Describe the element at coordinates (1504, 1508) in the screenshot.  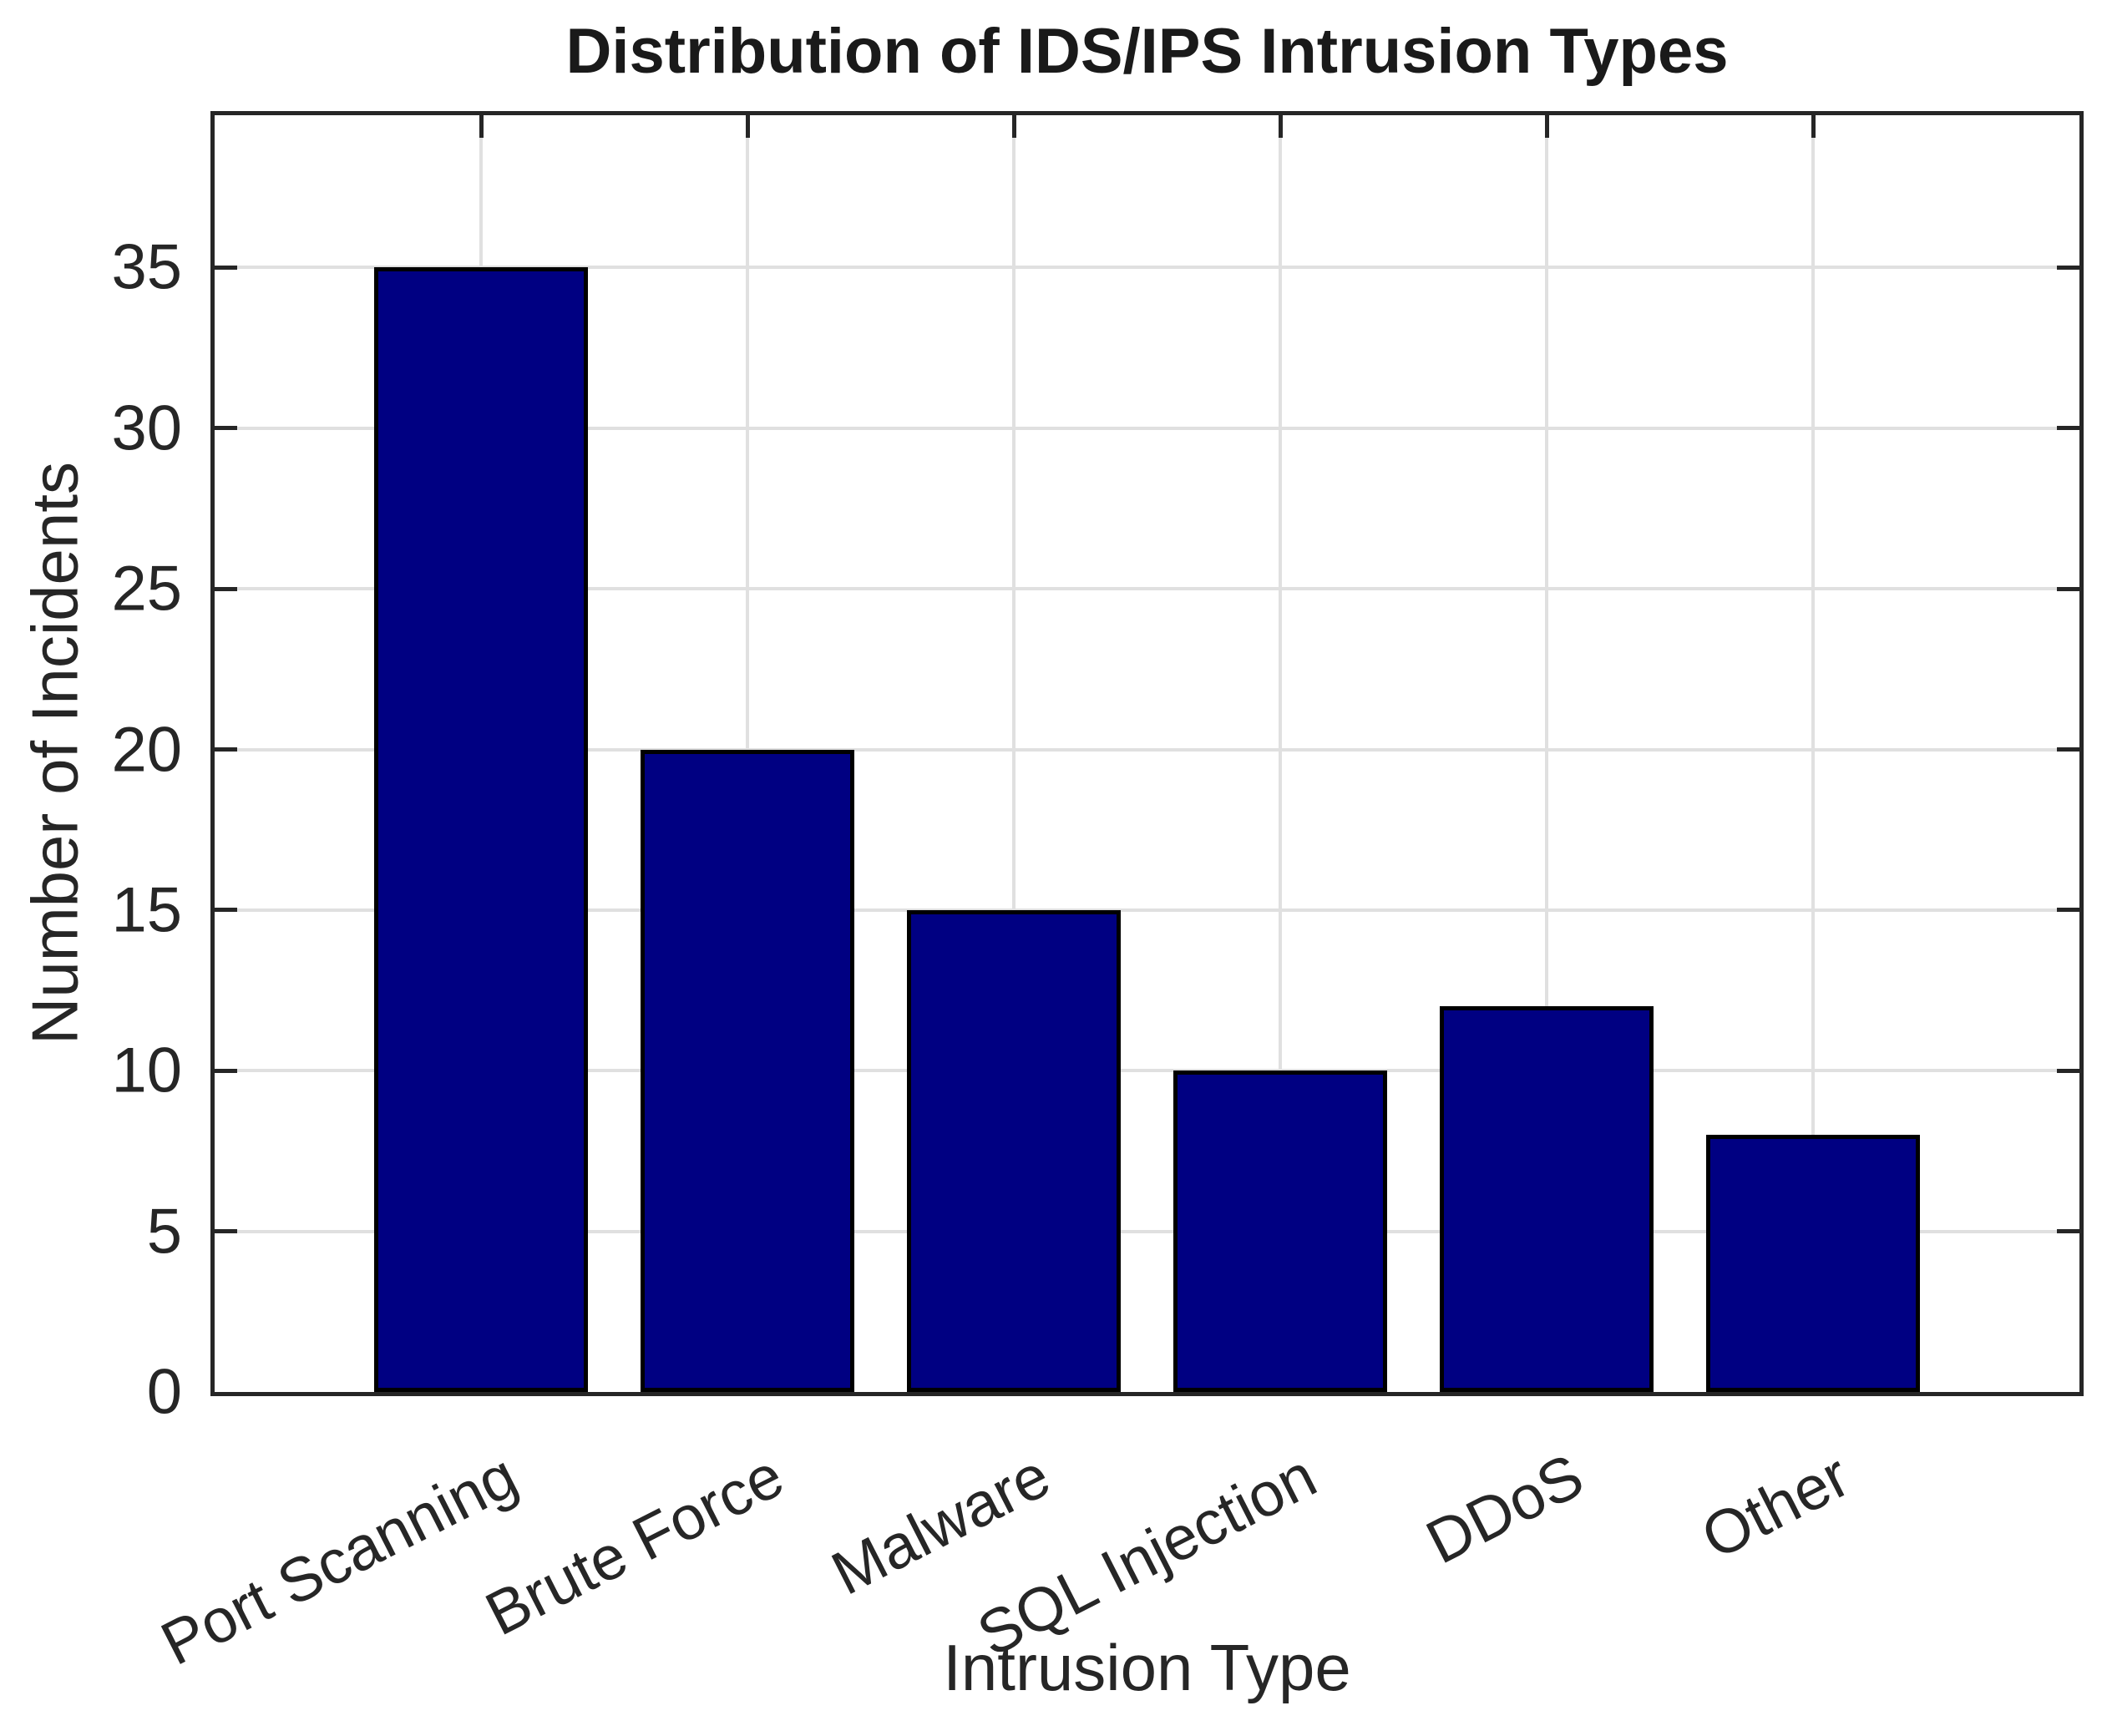
I see `x-tick-label: DDoS` at that location.